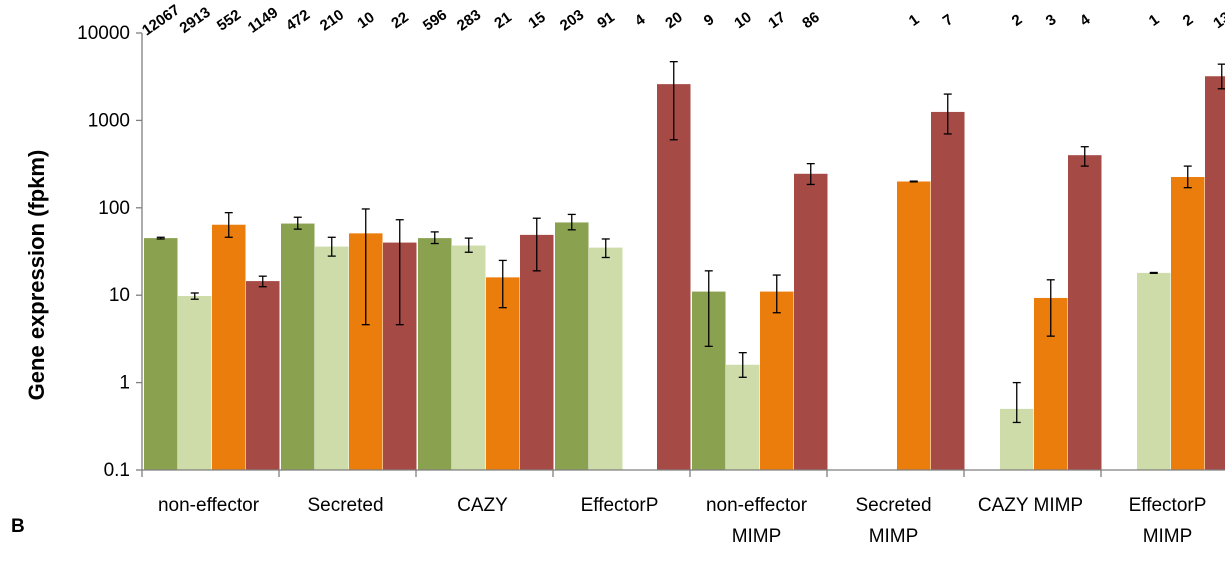  I want to click on count-label: 203, so click(572, 20).